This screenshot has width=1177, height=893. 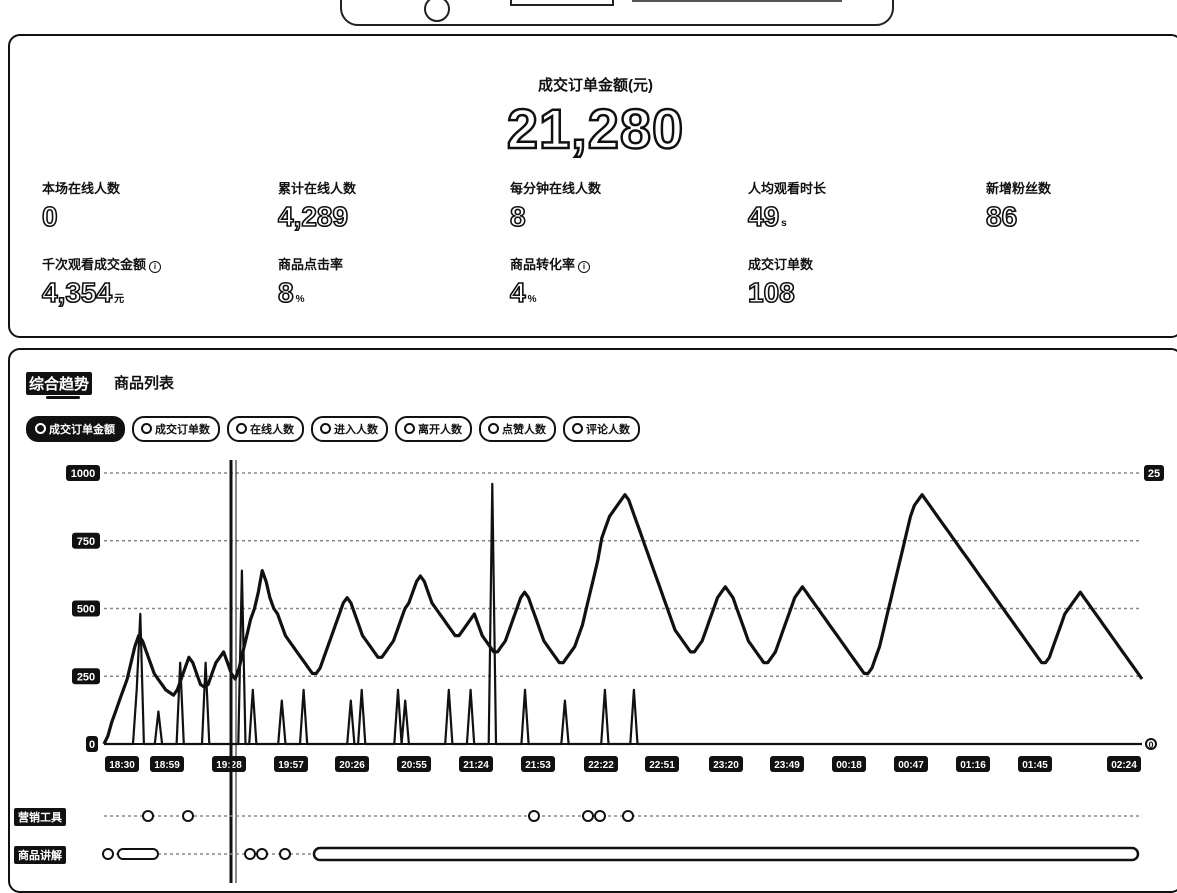 I want to click on stat-value: 4,354, so click(x=77, y=292).